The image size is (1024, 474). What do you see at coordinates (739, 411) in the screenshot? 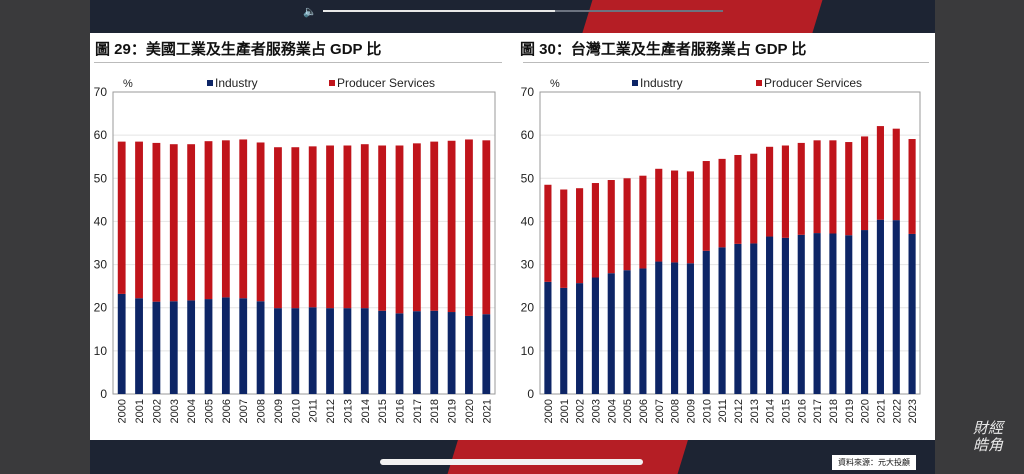
I see `x-tick-label: 2012` at bounding box center [739, 411].